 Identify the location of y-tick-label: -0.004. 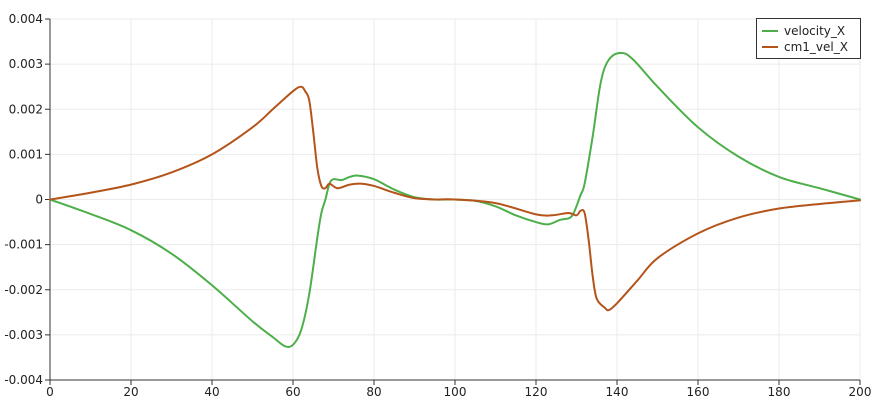
(23, 380).